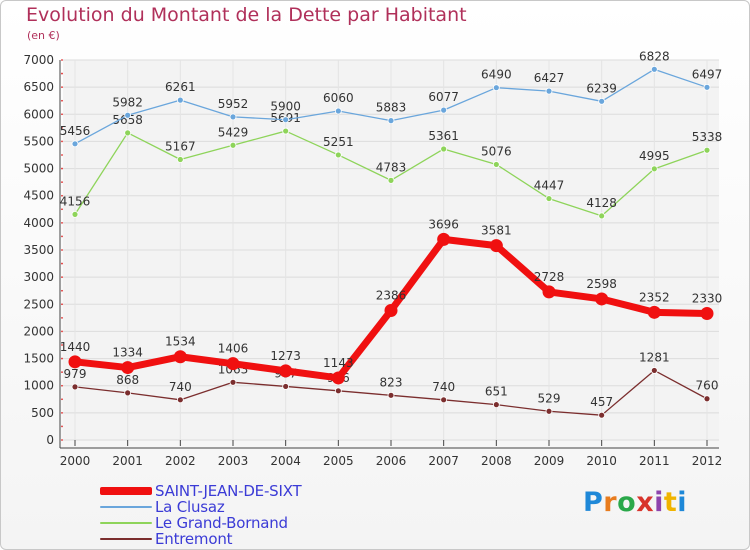 The image size is (750, 550). Describe the element at coordinates (50, 440) in the screenshot. I see `y-tick-label: 0` at that location.